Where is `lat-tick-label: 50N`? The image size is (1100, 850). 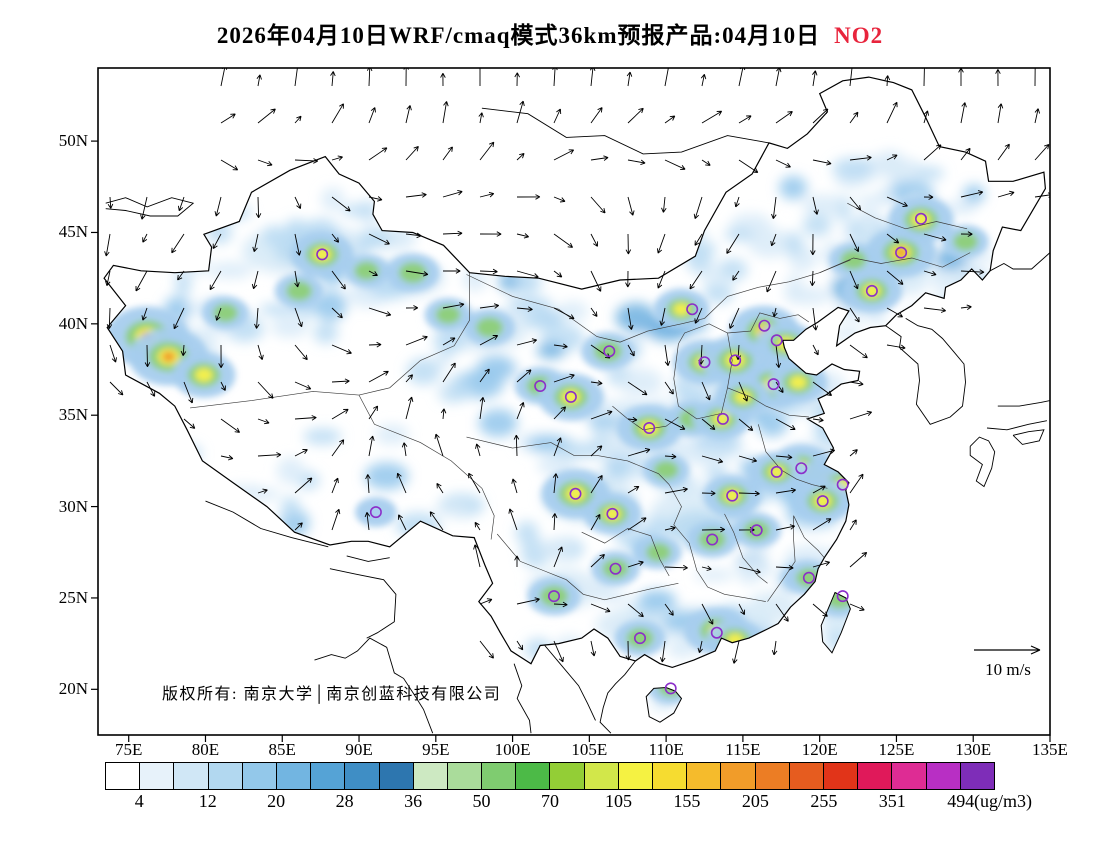
lat-tick-label: 50N is located at coordinates (73, 141).